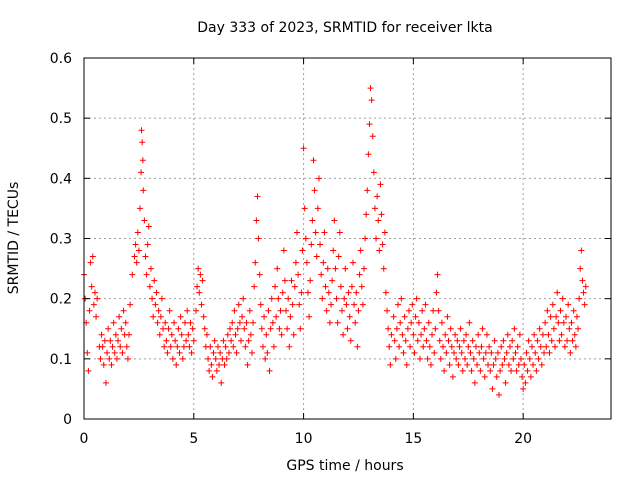 Image resolution: width=640 pixels, height=480 pixels. I want to click on x-tick-label: 10, so click(304, 439).